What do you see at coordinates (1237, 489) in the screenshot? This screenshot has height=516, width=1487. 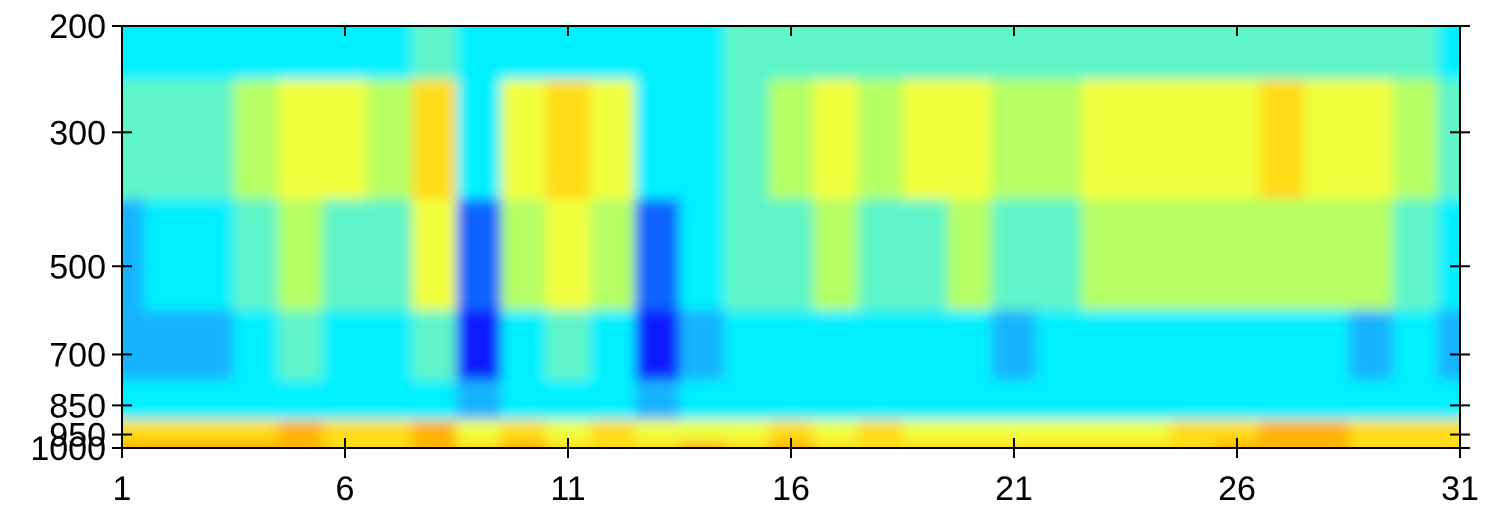 I see `x-tick-label: 26` at bounding box center [1237, 489].